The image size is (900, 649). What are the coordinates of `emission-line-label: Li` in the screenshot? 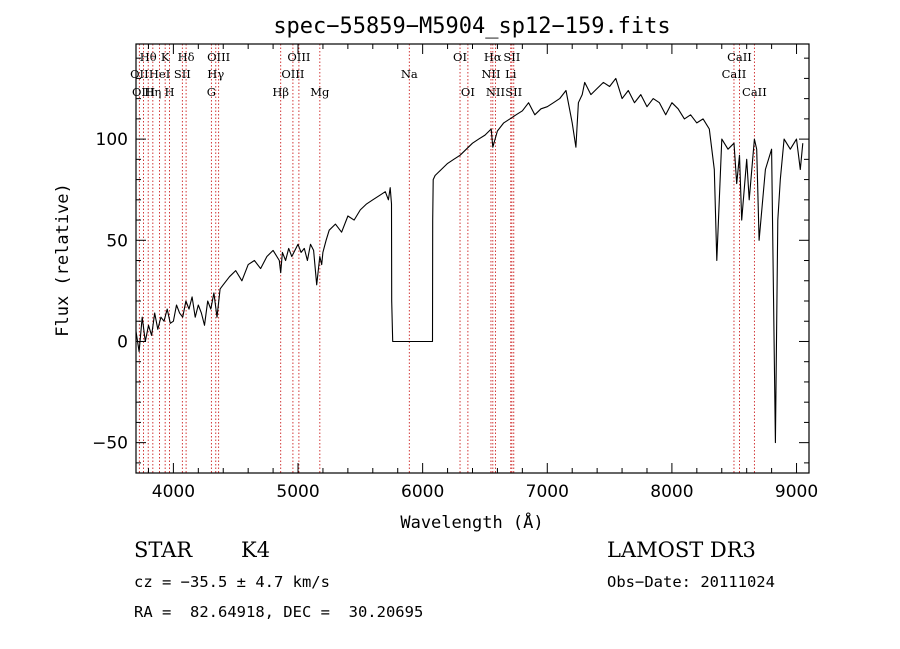 It's located at (511, 74).